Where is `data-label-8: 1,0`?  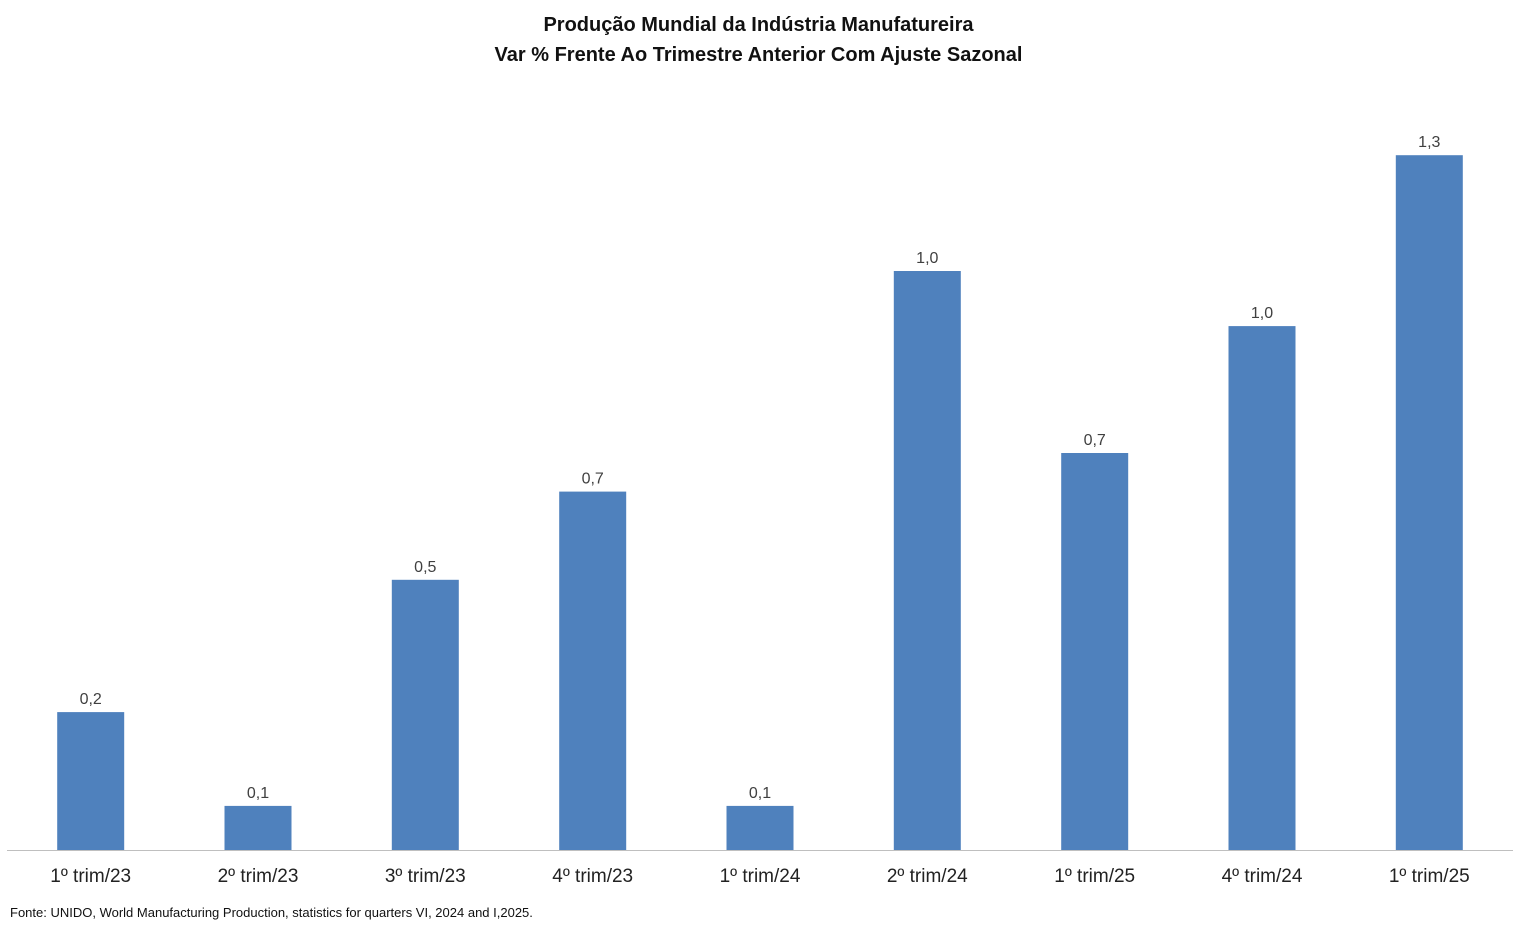
data-label-8: 1,0 is located at coordinates (1262, 313).